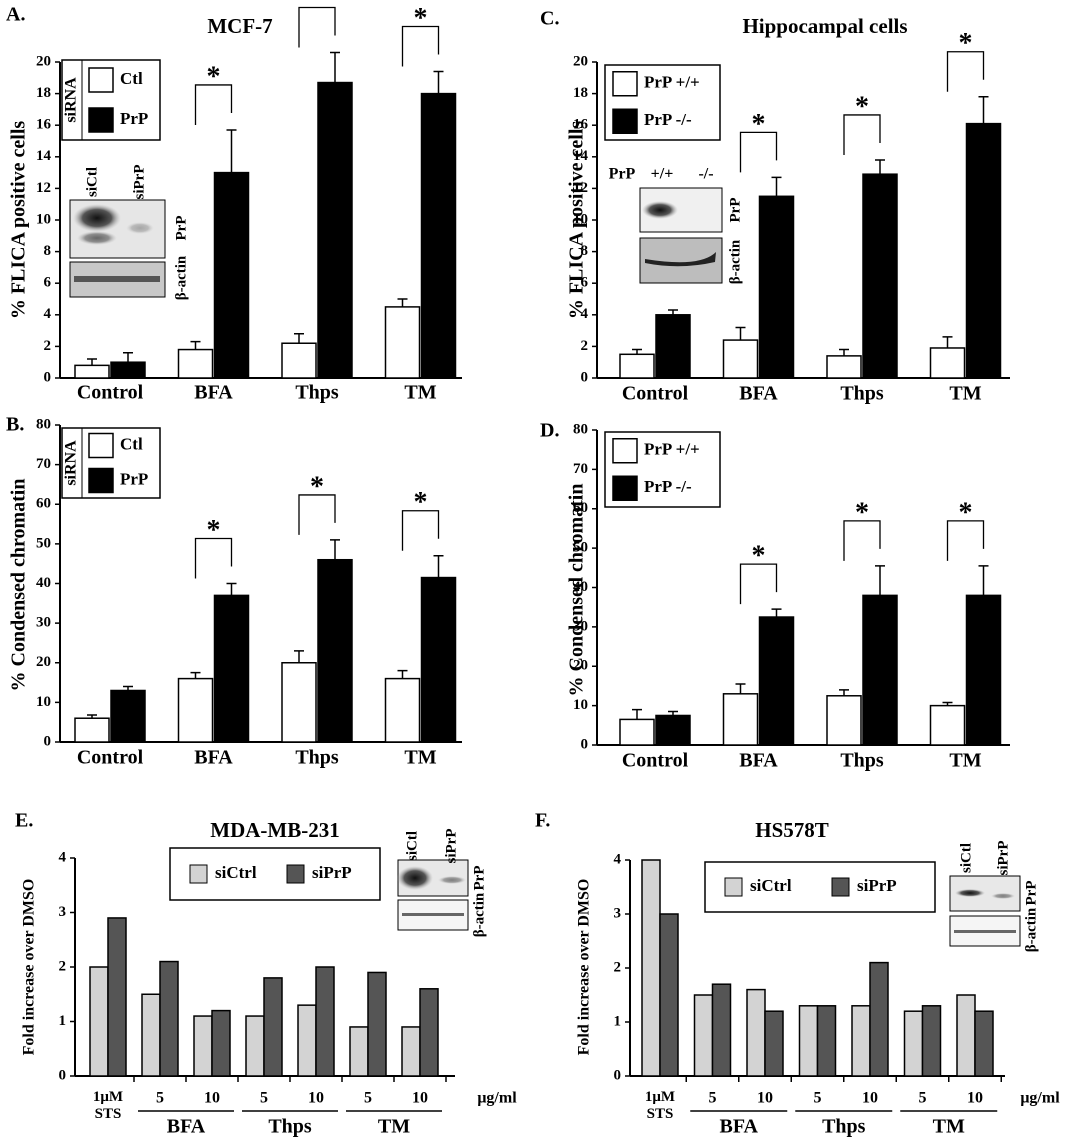  What do you see at coordinates (672, 82) in the screenshot?
I see `legend-label: PrP +/+` at bounding box center [672, 82].